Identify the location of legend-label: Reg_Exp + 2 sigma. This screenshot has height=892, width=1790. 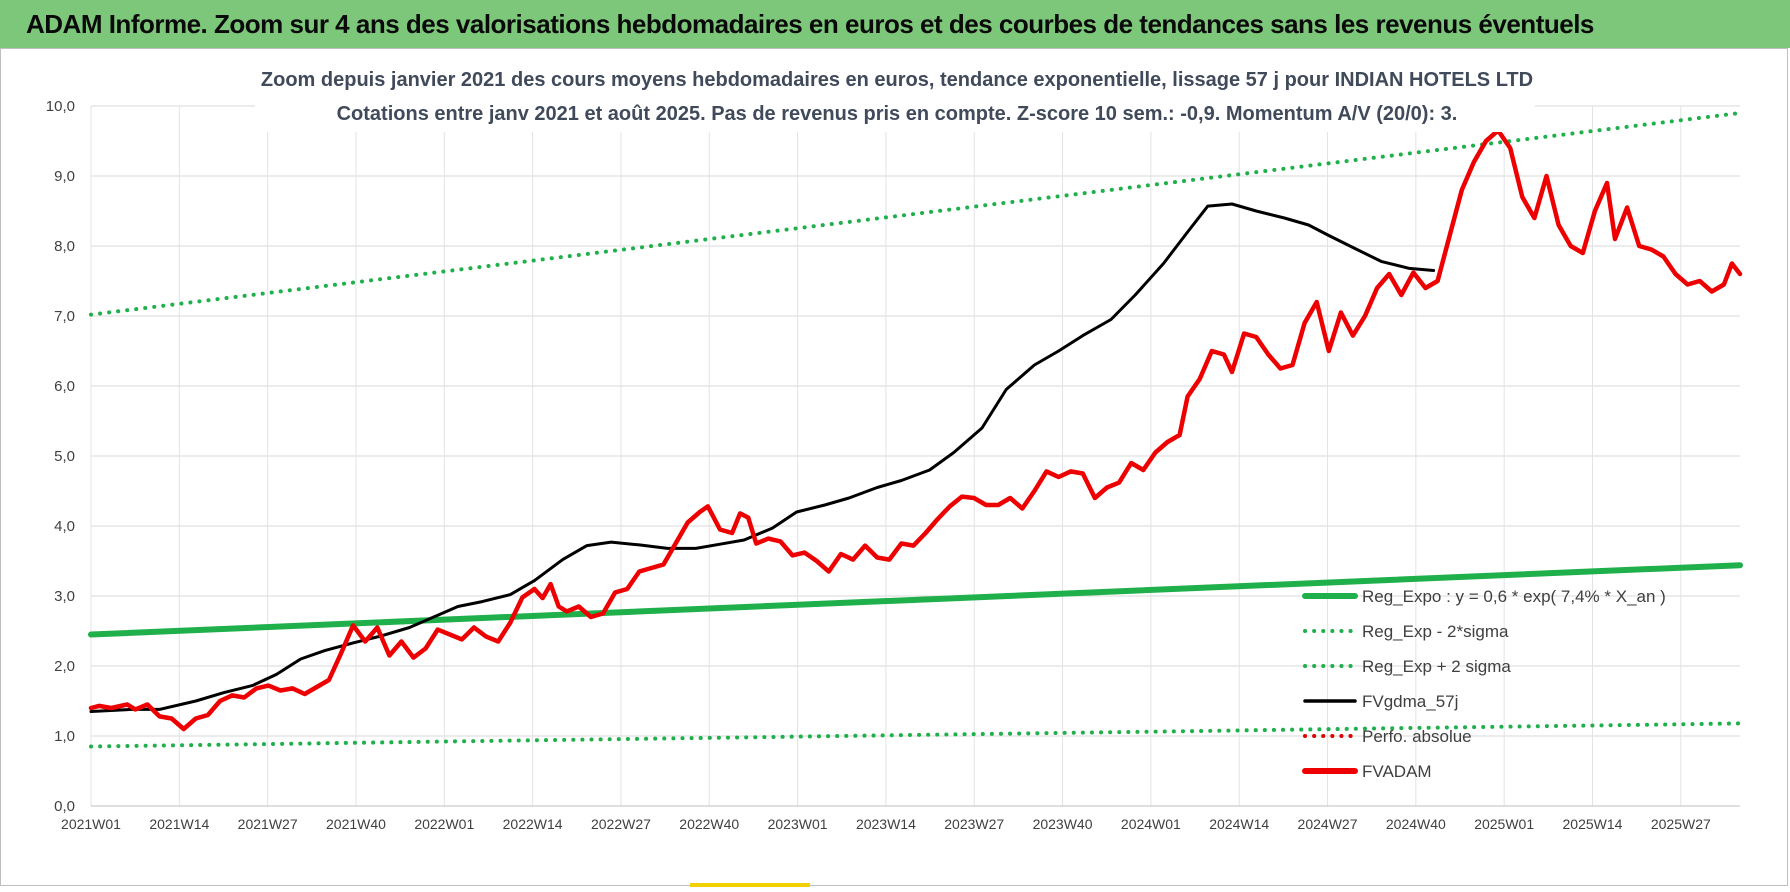
(1436, 666).